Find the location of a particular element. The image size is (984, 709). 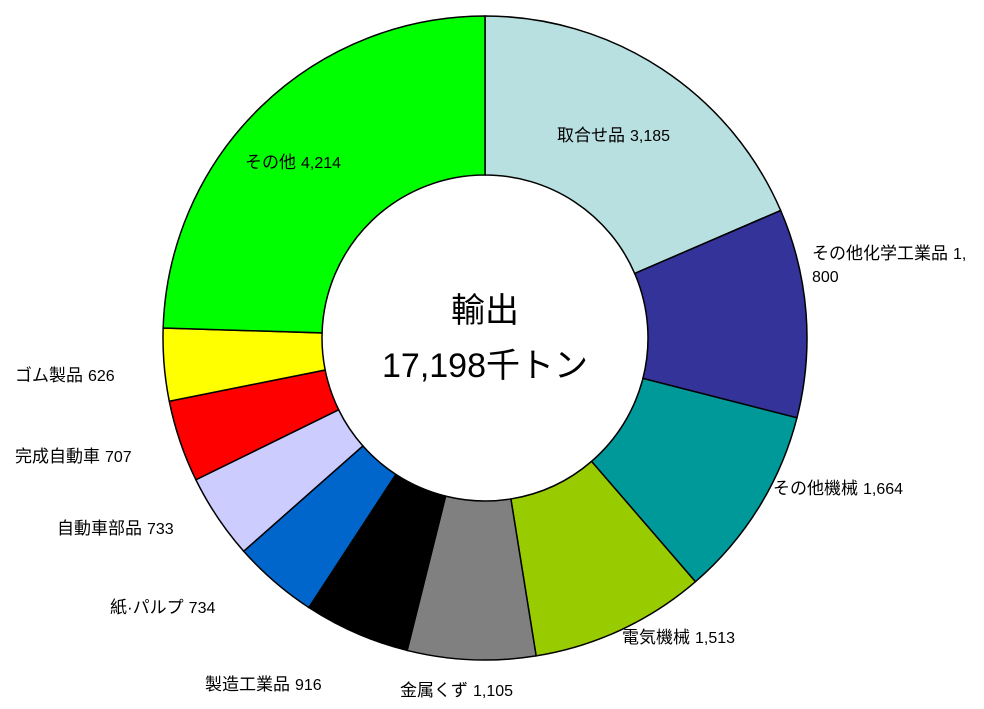

center-total: 17,198千トン is located at coordinates (485, 366).